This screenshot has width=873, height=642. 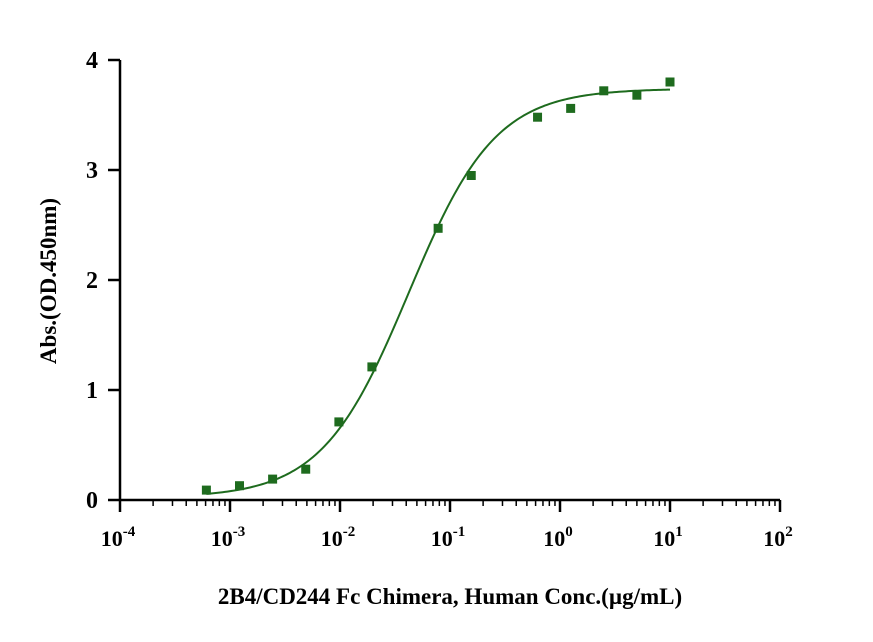 I want to click on x-tick-labels: 10⁻⁴ 10⁻³ 10⁻² 10⁻¹ 10⁰ 10¹ 10², so click(x=447, y=537).